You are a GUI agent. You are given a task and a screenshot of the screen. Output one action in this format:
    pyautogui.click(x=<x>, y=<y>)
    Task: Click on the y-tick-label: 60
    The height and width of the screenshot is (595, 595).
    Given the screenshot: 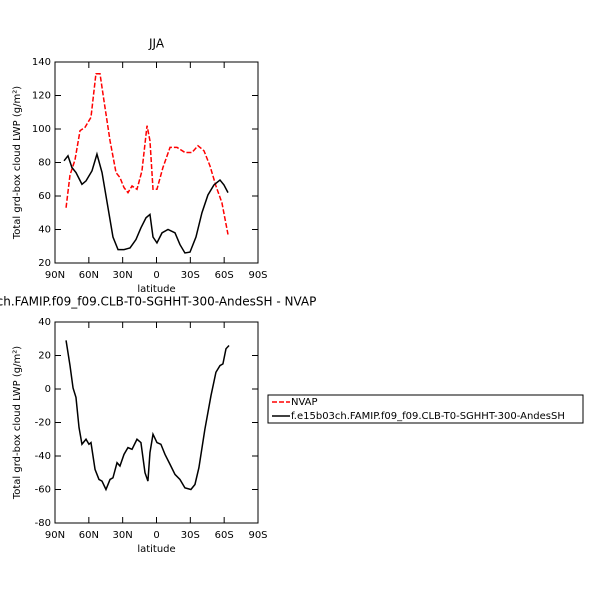 What is the action you would take?
    pyautogui.click(x=44, y=196)
    